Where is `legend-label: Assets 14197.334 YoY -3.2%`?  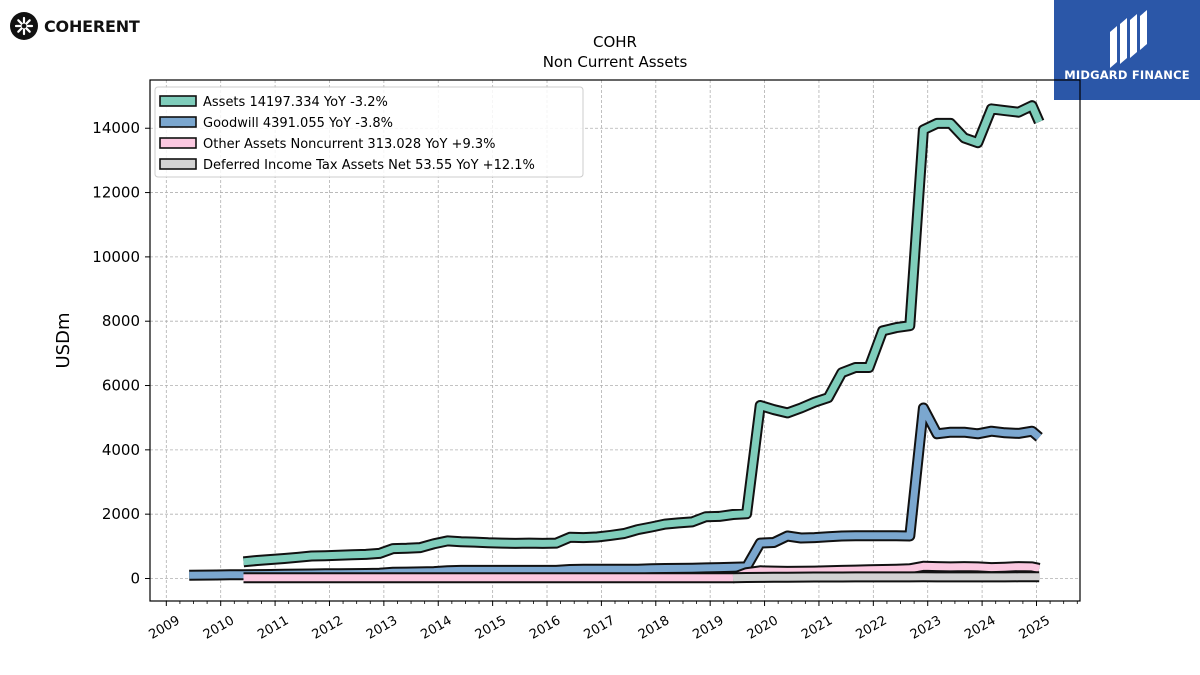 legend-label: Assets 14197.334 YoY -3.2% is located at coordinates (295, 102).